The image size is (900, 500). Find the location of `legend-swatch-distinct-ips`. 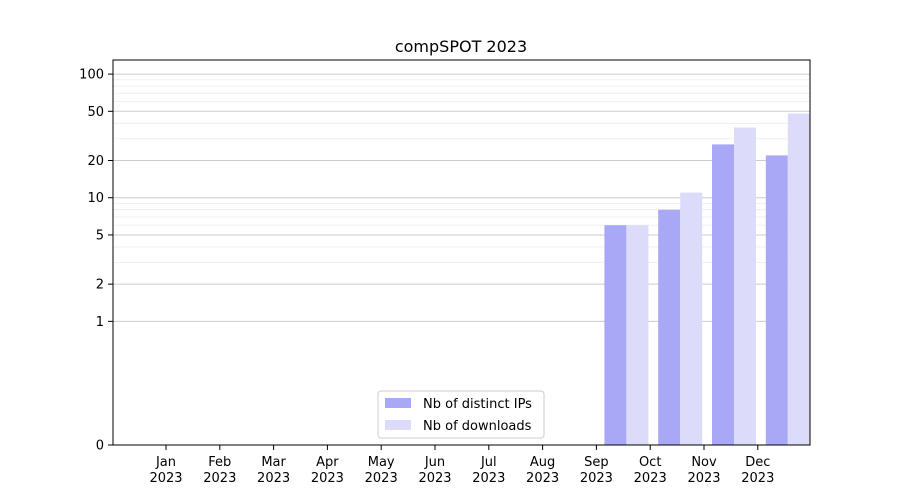

legend-swatch-distinct-ips is located at coordinates (398, 403).